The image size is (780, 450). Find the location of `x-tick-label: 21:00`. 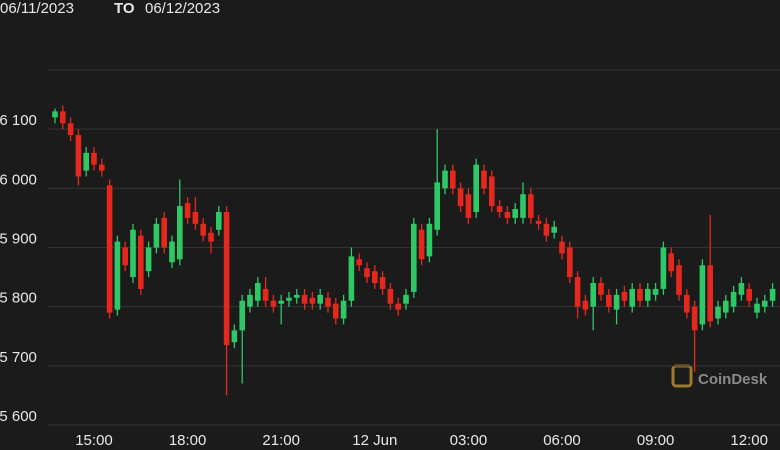

x-tick-label: 21:00 is located at coordinates (281, 440).